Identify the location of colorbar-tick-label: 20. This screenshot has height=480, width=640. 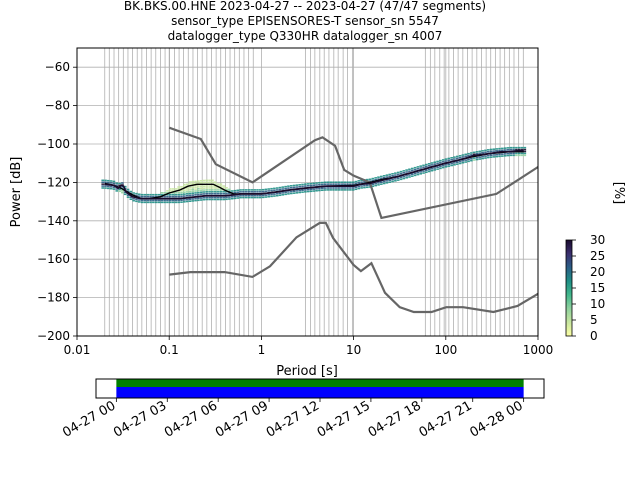
(597, 272).